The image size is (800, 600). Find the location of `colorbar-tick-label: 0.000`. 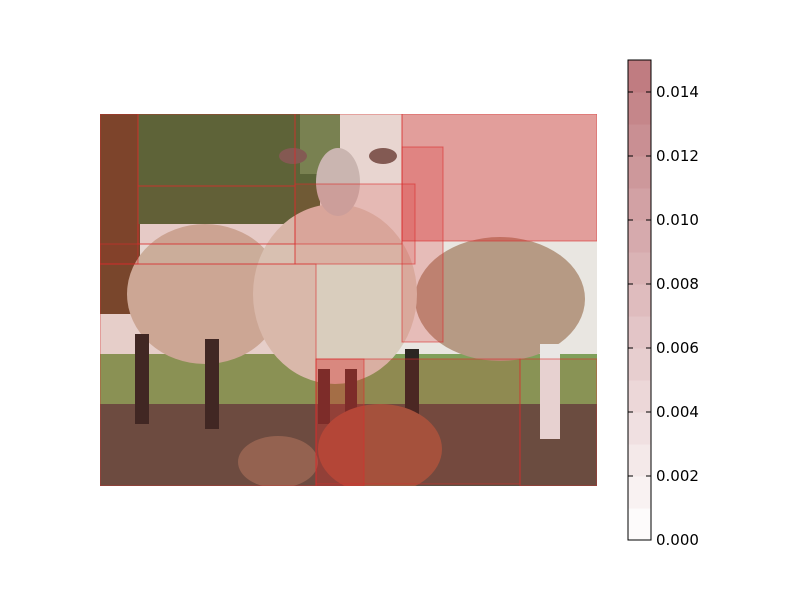

colorbar-tick-label: 0.000 is located at coordinates (677, 540).